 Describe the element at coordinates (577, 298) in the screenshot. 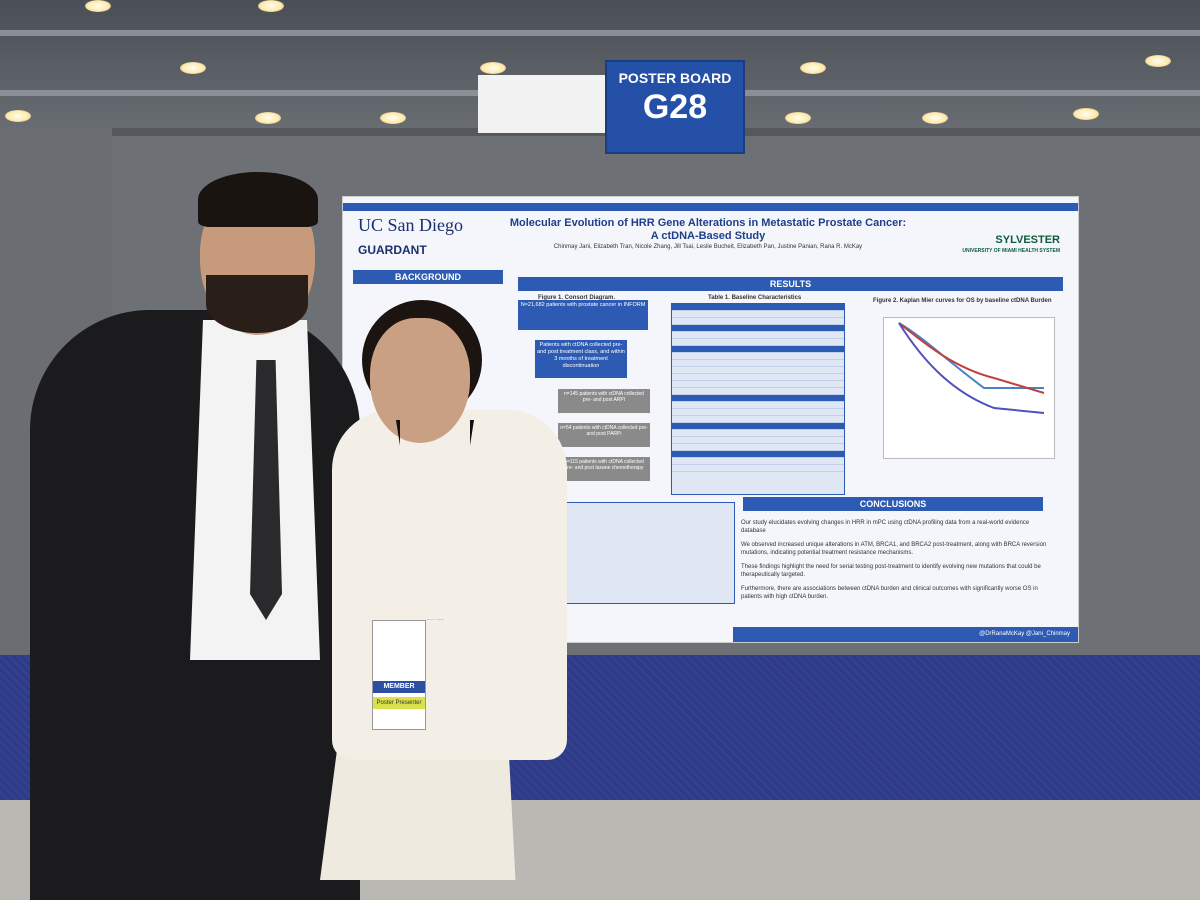

I see `figure1-caption: Figure 1. Consort Diagram.` at that location.